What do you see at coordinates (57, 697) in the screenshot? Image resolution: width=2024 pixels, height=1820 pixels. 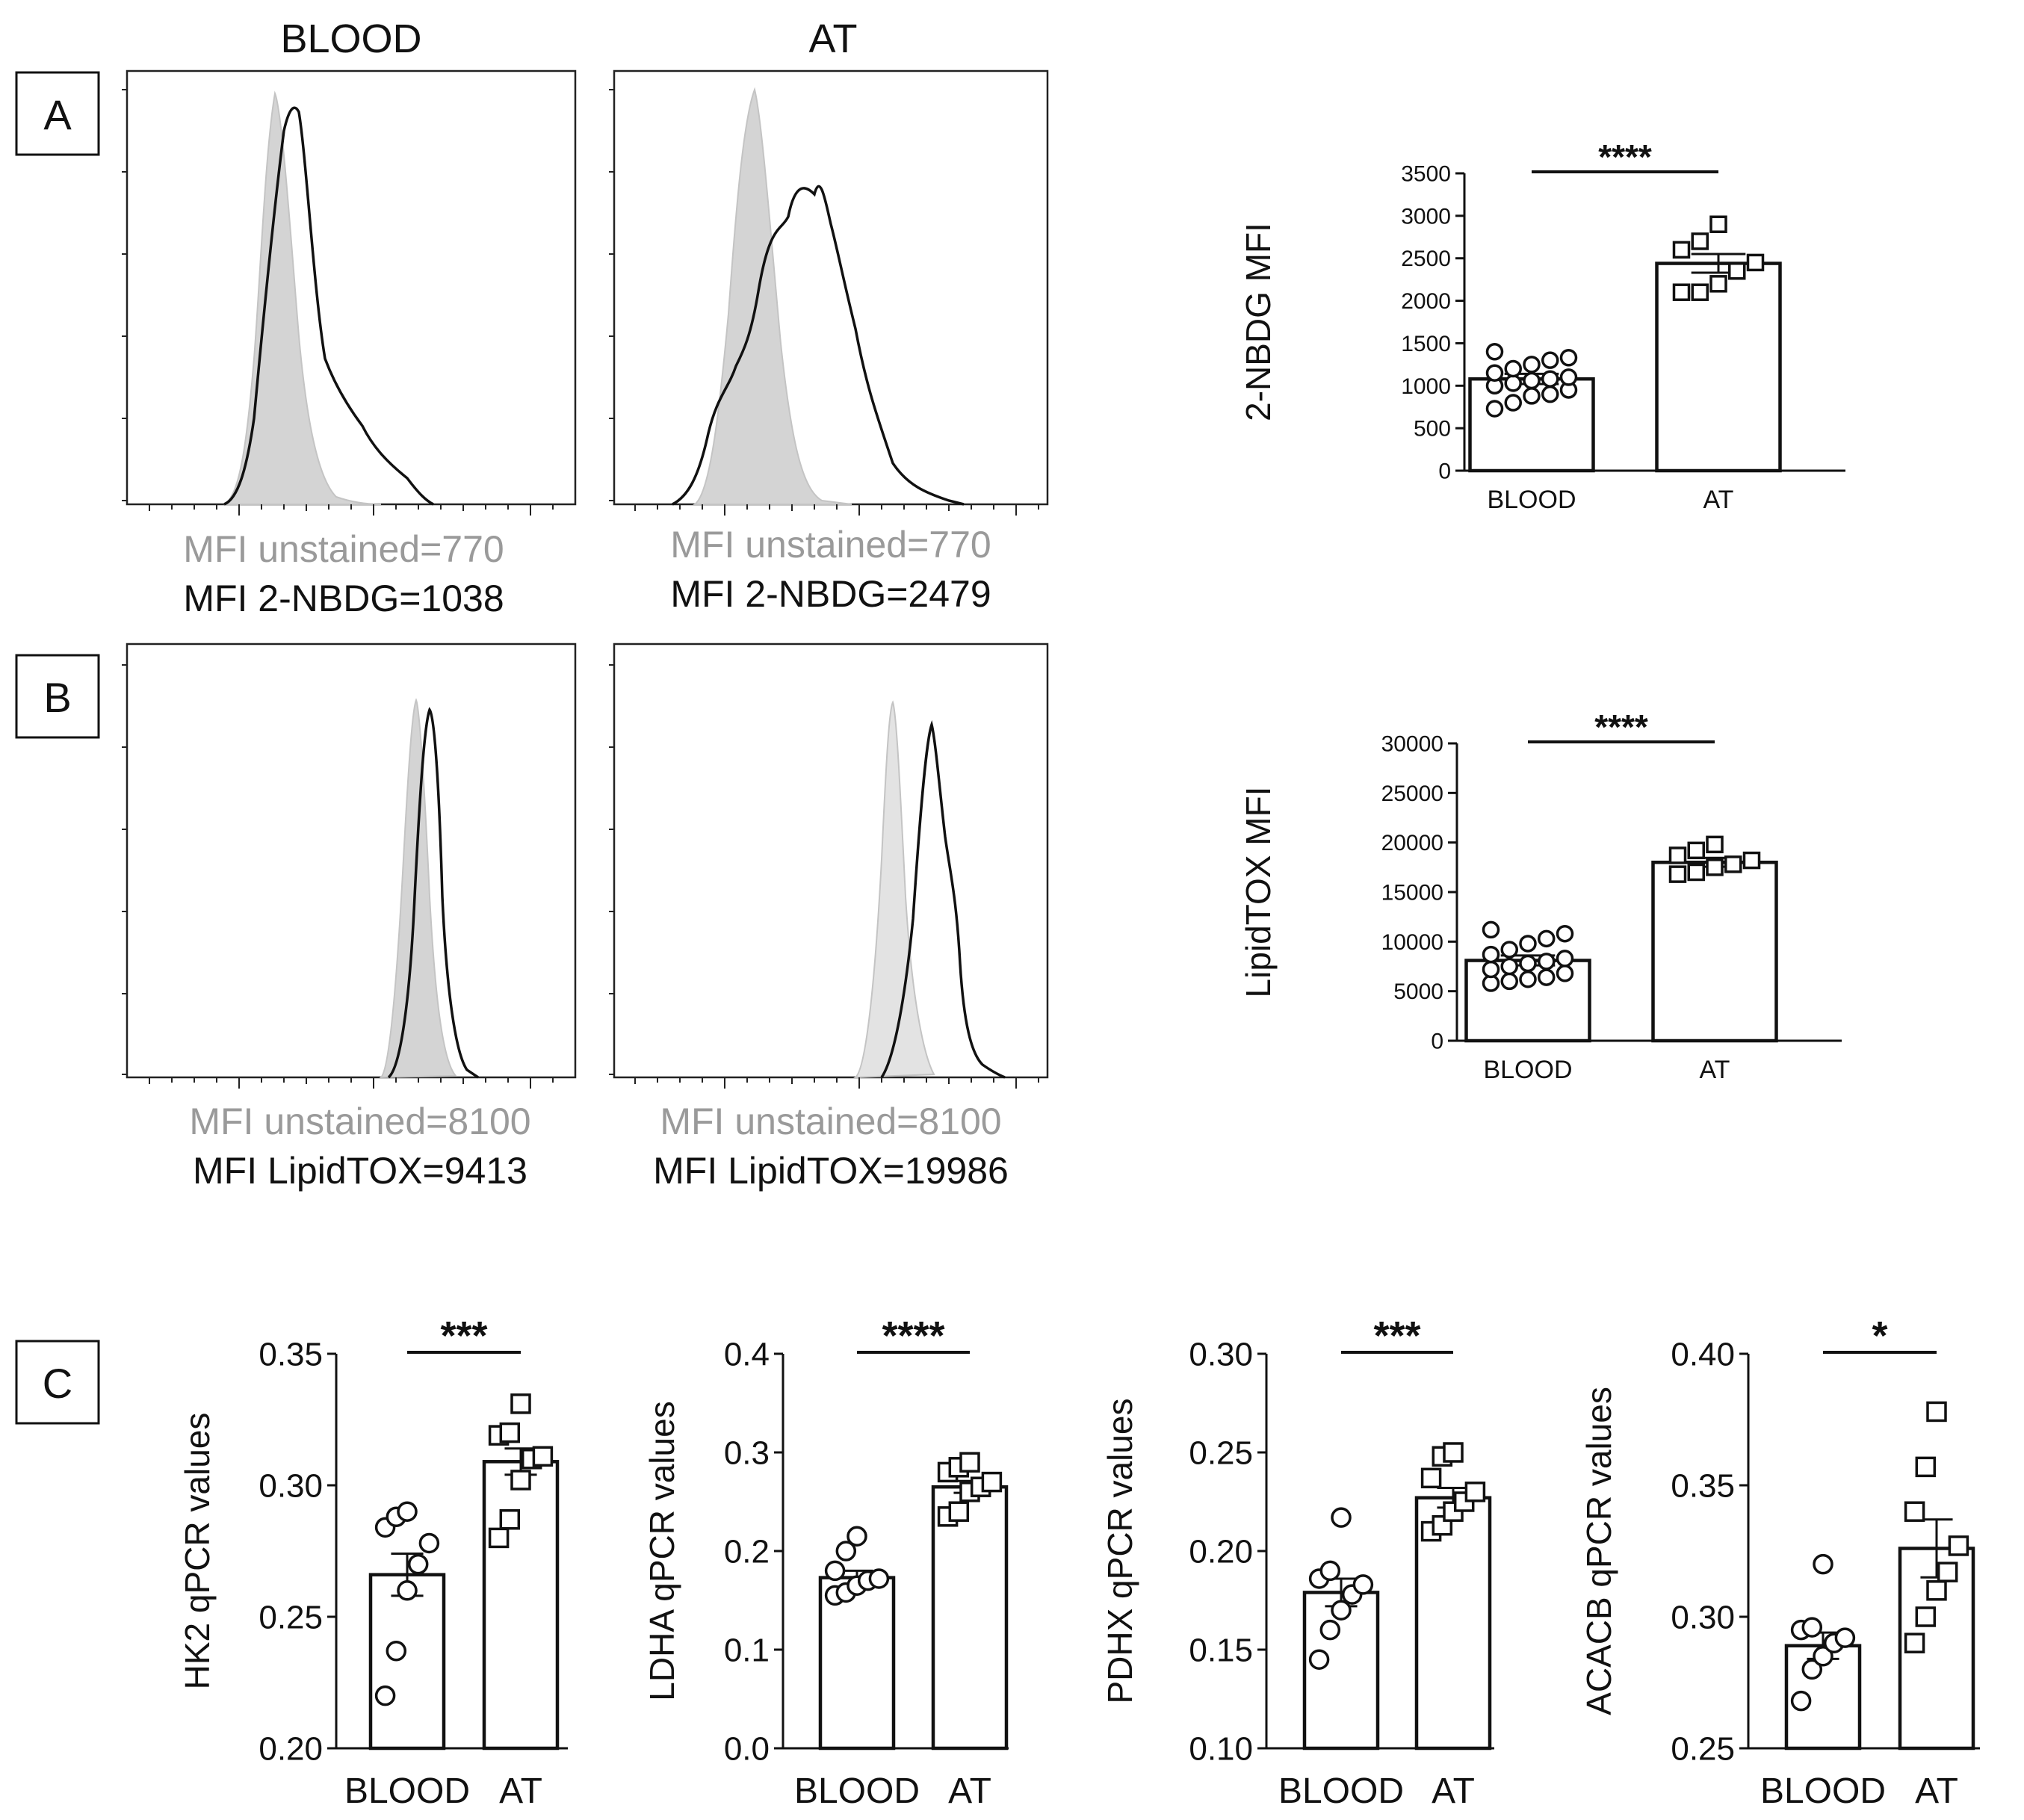 I see `panel-label-b-text: B` at bounding box center [57, 697].